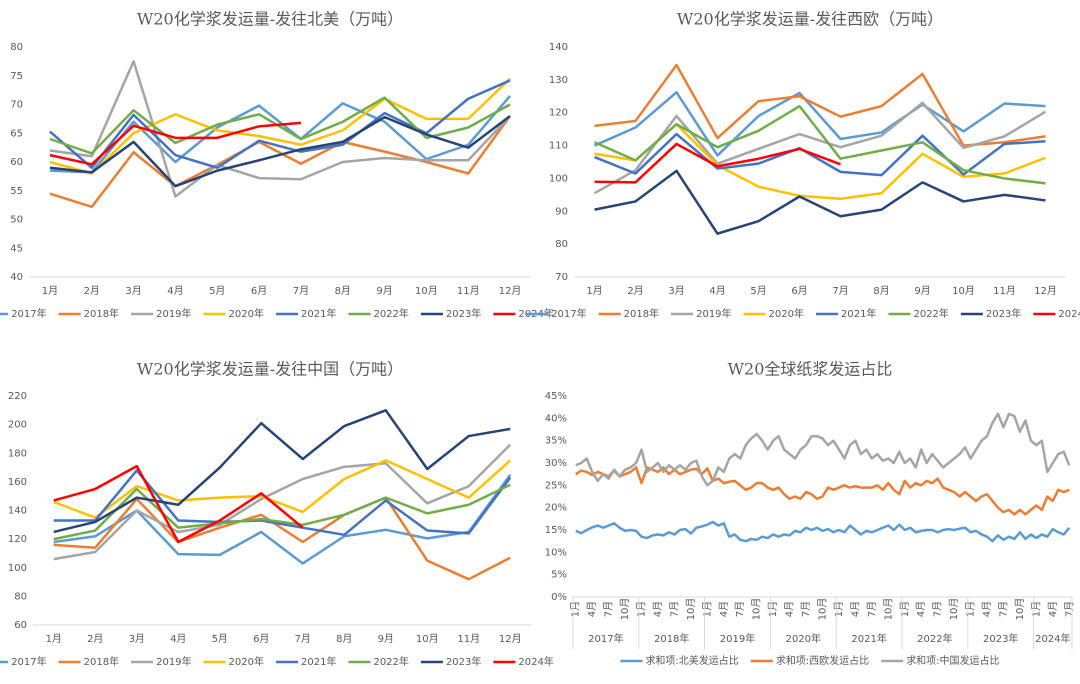 This screenshot has height=684, width=1080. Describe the element at coordinates (558, 146) in the screenshot. I see `y-tick-label: 110` at that location.